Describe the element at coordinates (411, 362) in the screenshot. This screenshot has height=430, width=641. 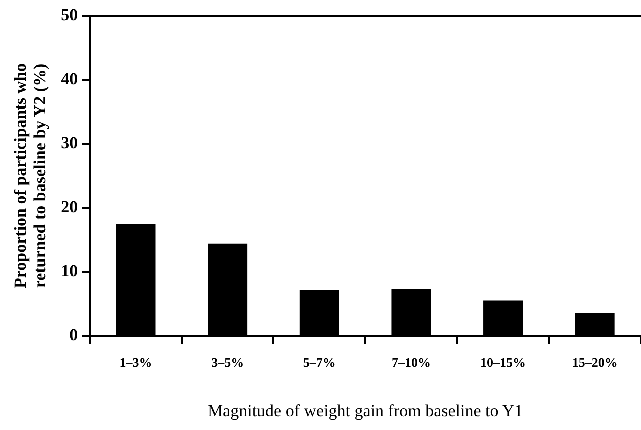
I see `x-tick-label: 7–10%` at that location.